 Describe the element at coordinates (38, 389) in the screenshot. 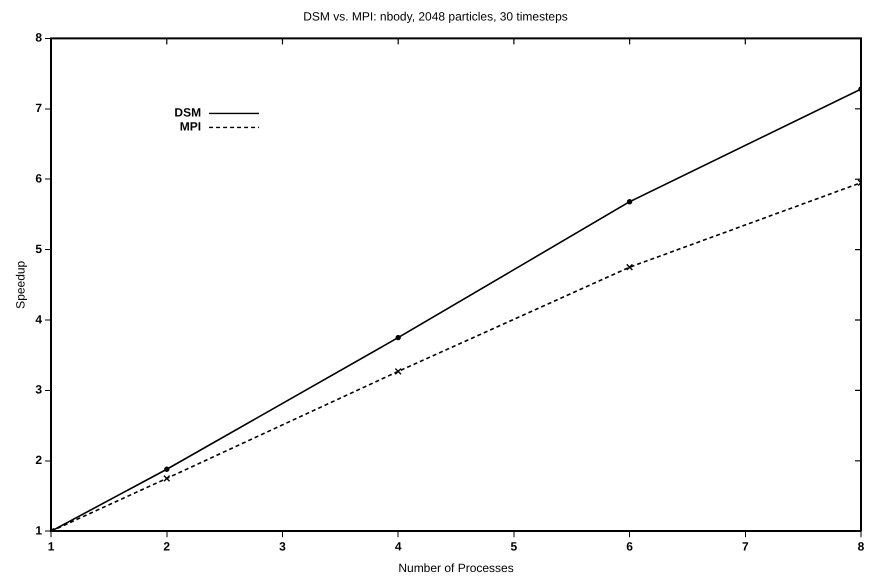

I see `y-tick-label: 3` at that location.